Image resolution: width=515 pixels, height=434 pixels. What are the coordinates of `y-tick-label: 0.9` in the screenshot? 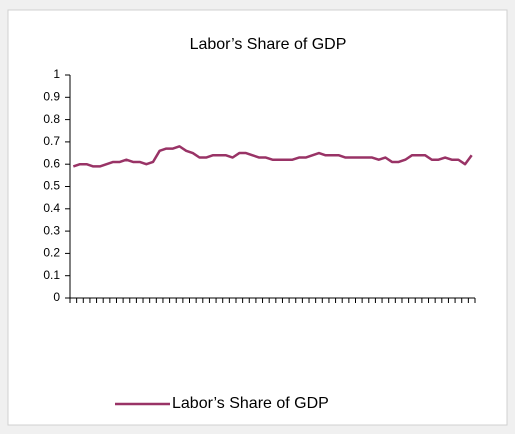 It's located at (51, 96).